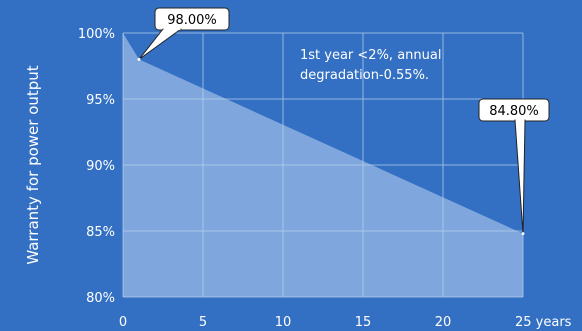  I want to click on y-tick-label: 100%, so click(96, 34).